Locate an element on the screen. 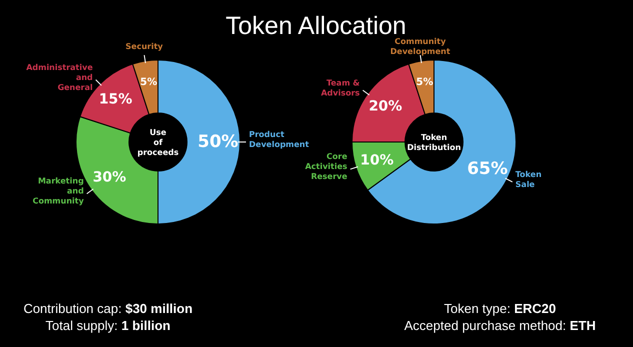 This screenshot has height=347, width=633. data-label: 65% is located at coordinates (487, 169).